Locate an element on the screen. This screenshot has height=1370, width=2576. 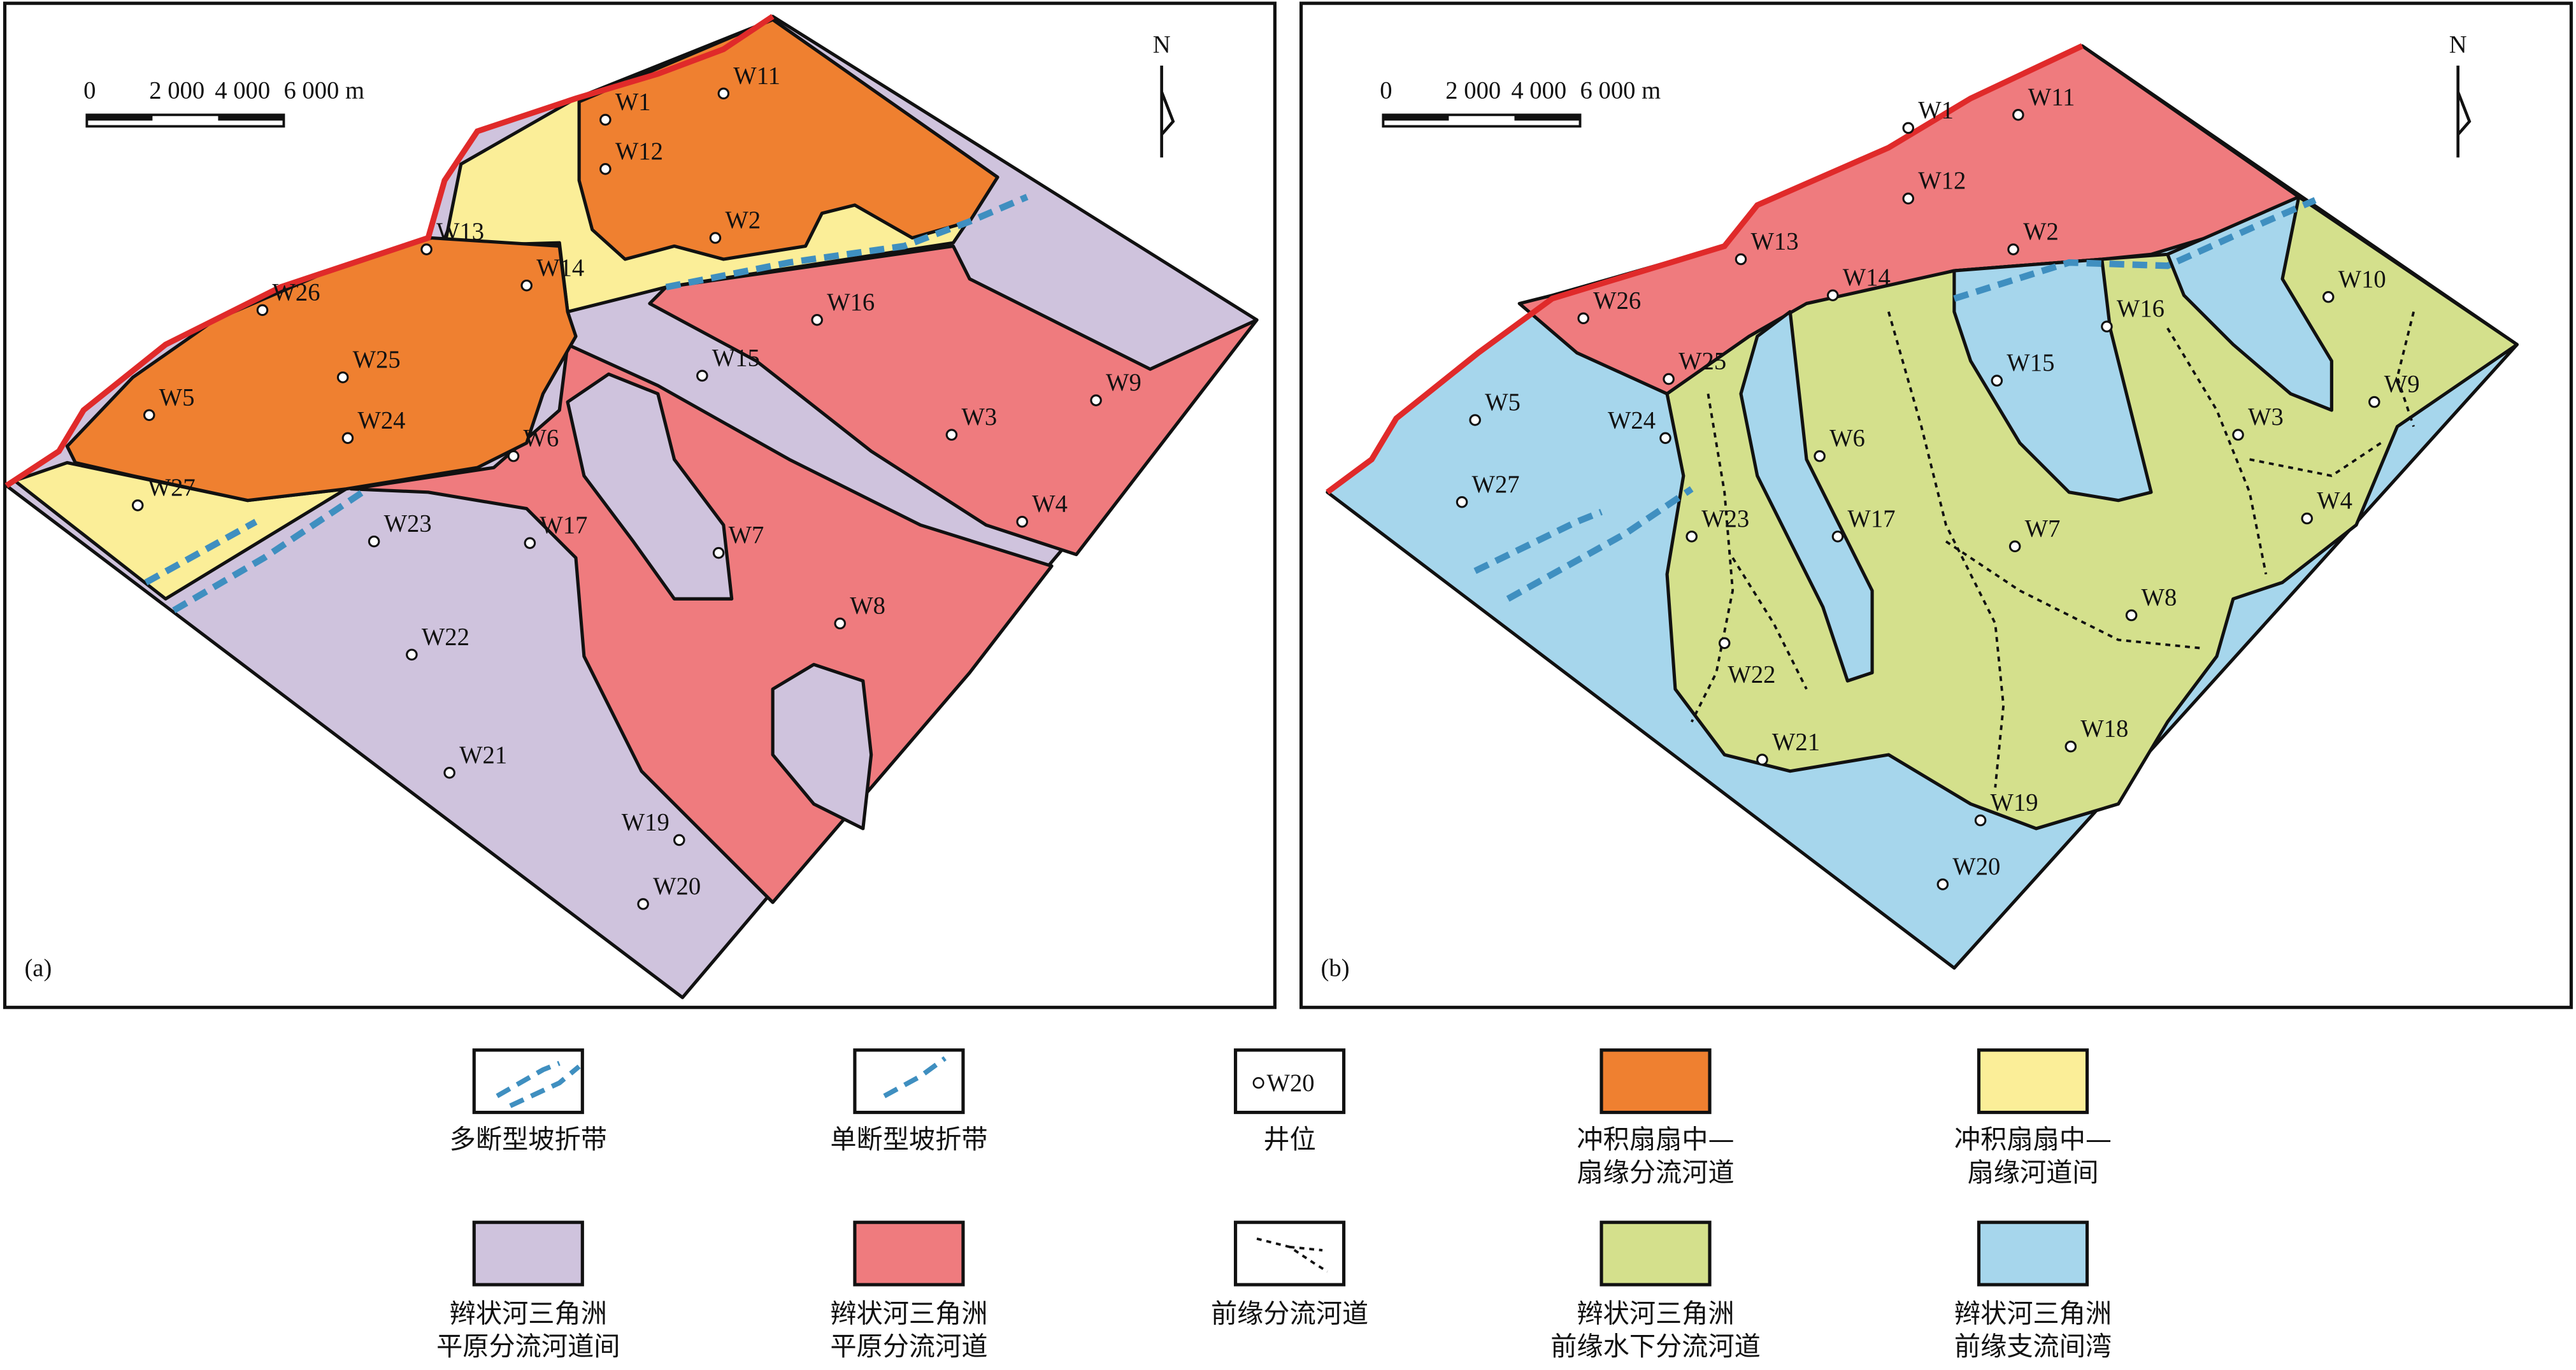
panel-label: (b) is located at coordinates (1336, 969).